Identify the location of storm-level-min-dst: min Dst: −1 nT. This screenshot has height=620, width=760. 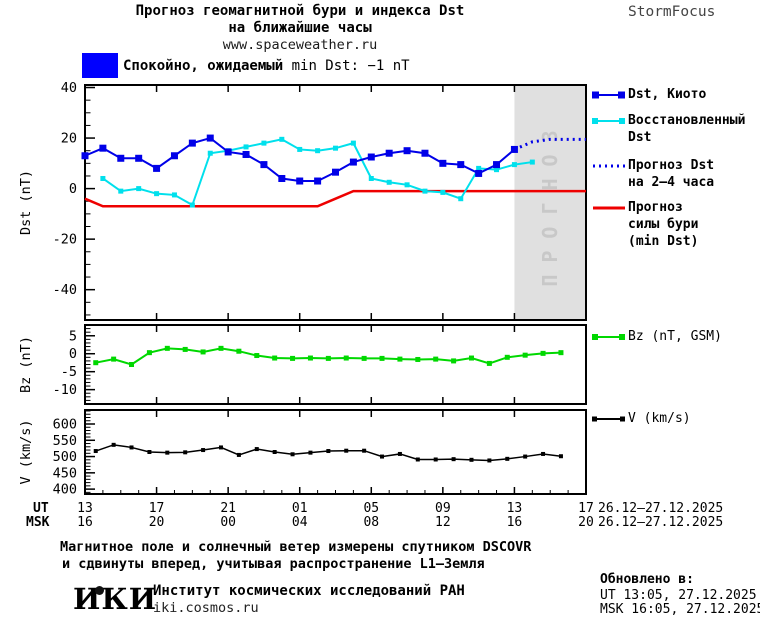
(350, 66).